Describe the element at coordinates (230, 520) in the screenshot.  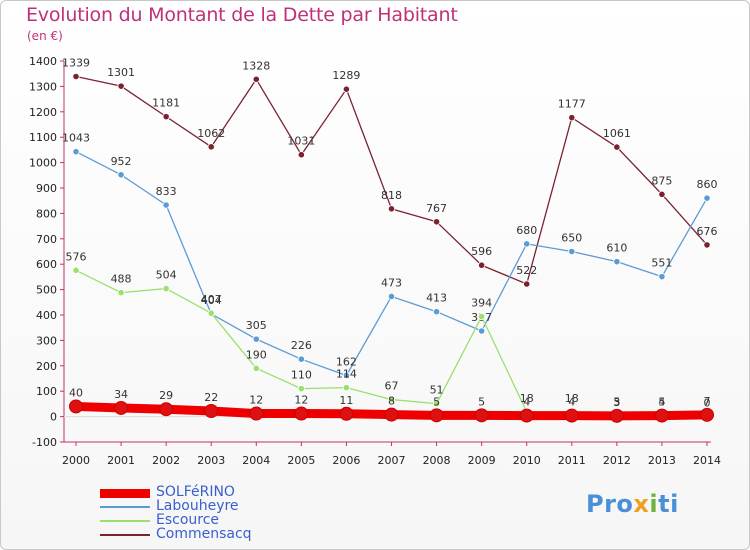
I see `legend-item: Escource` at that location.